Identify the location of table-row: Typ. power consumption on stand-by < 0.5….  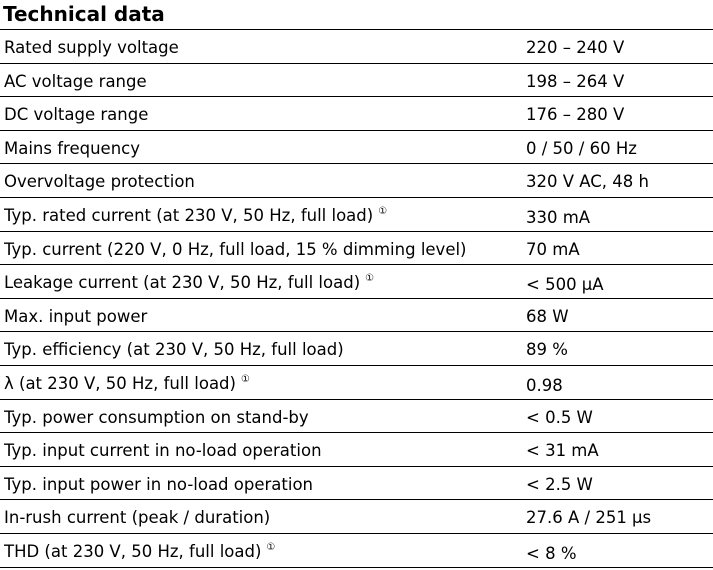
(356, 417).